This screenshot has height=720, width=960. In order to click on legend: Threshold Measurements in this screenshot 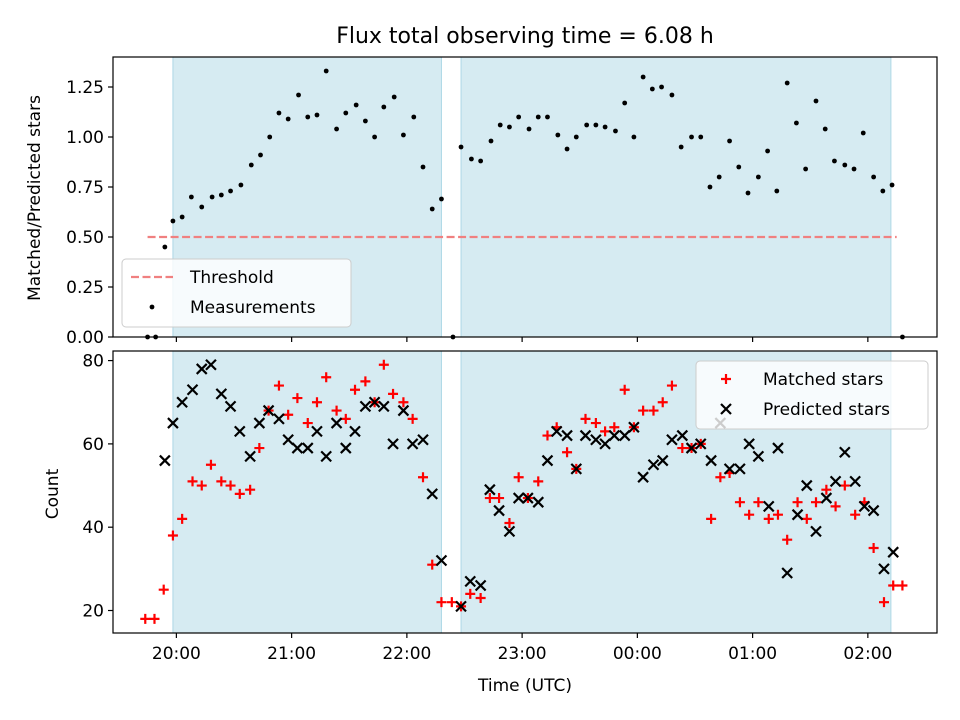, I will do `click(236, 293)`.